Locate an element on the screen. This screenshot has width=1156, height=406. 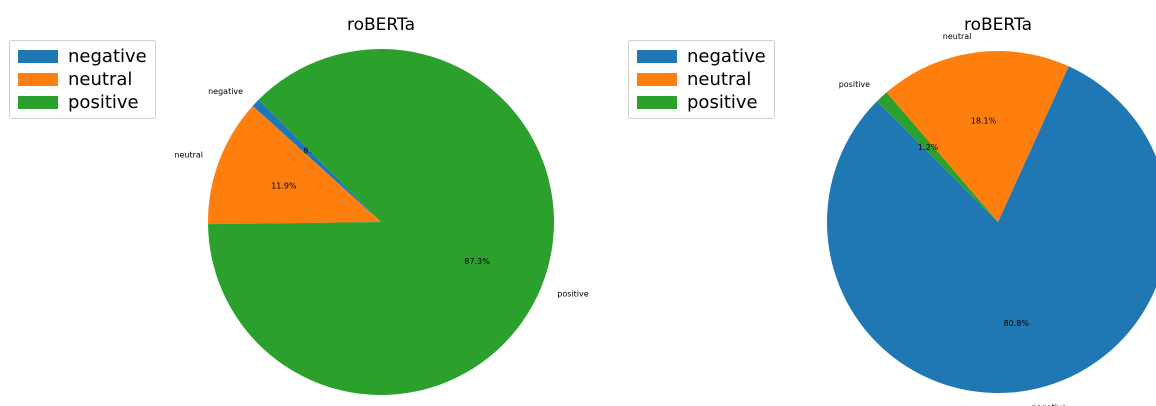
legend-right: negative neutral positive is located at coordinates (701, 79).